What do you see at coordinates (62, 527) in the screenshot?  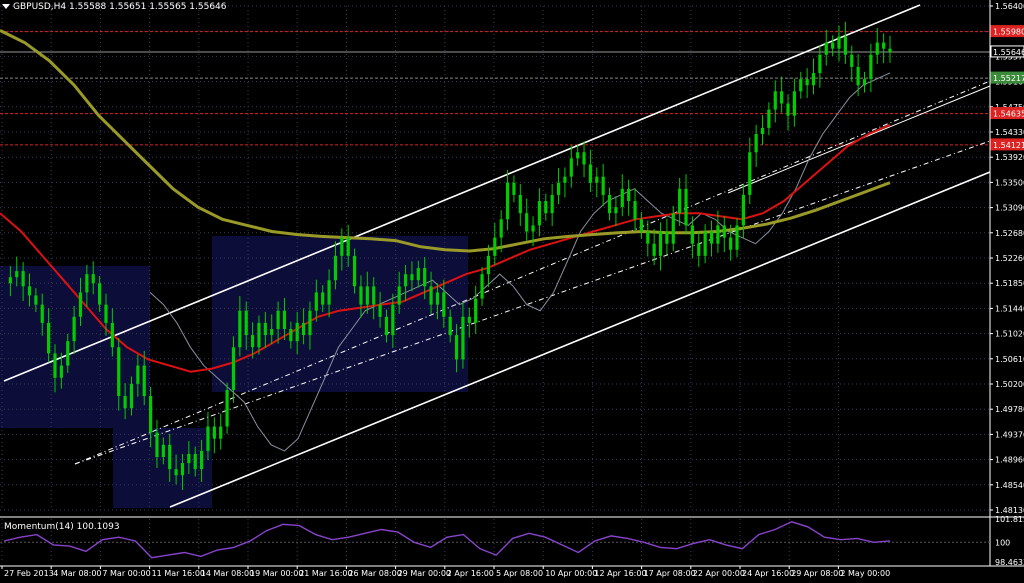 I see `momentum-label: Momentum(14) 100.1093` at bounding box center [62, 527].